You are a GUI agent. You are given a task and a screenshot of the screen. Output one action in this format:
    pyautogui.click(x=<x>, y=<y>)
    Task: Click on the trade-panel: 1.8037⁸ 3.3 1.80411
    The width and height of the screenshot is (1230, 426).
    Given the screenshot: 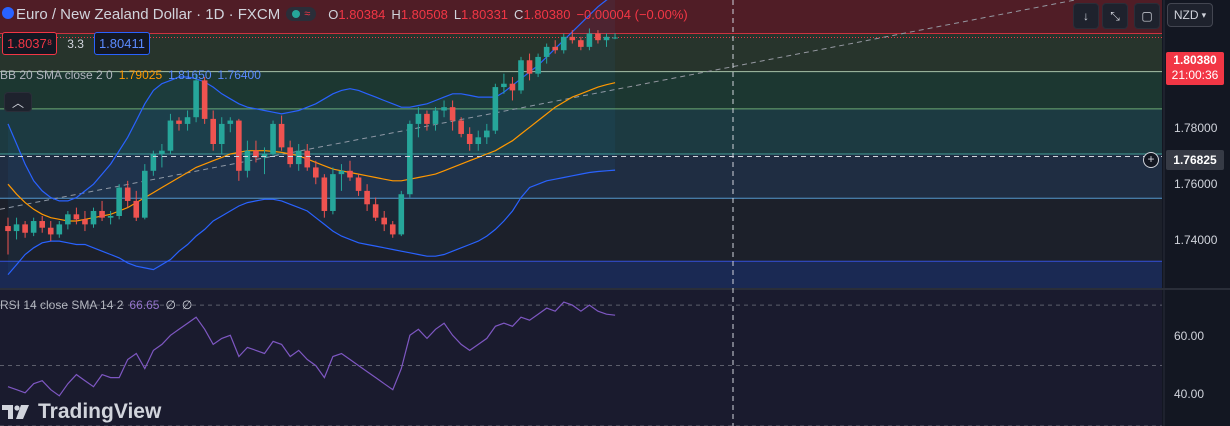 What is the action you would take?
    pyautogui.click(x=76, y=43)
    